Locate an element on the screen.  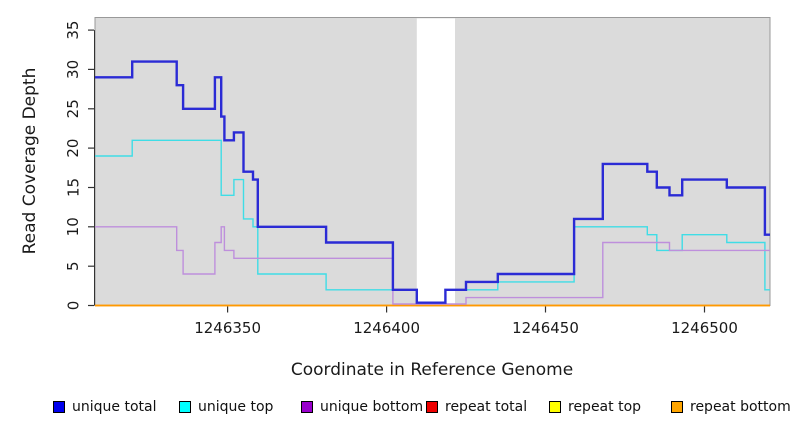
masked-region is located at coordinates (435, 162).